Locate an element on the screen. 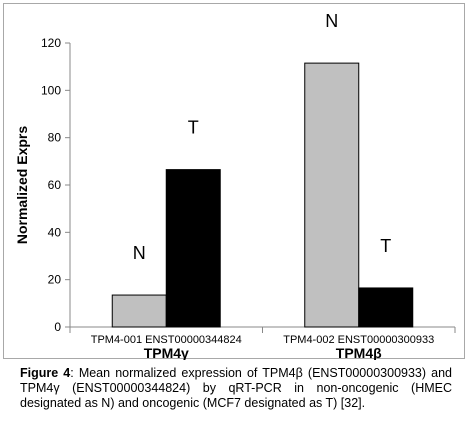  y-tick-label: 60 is located at coordinates (55, 185).